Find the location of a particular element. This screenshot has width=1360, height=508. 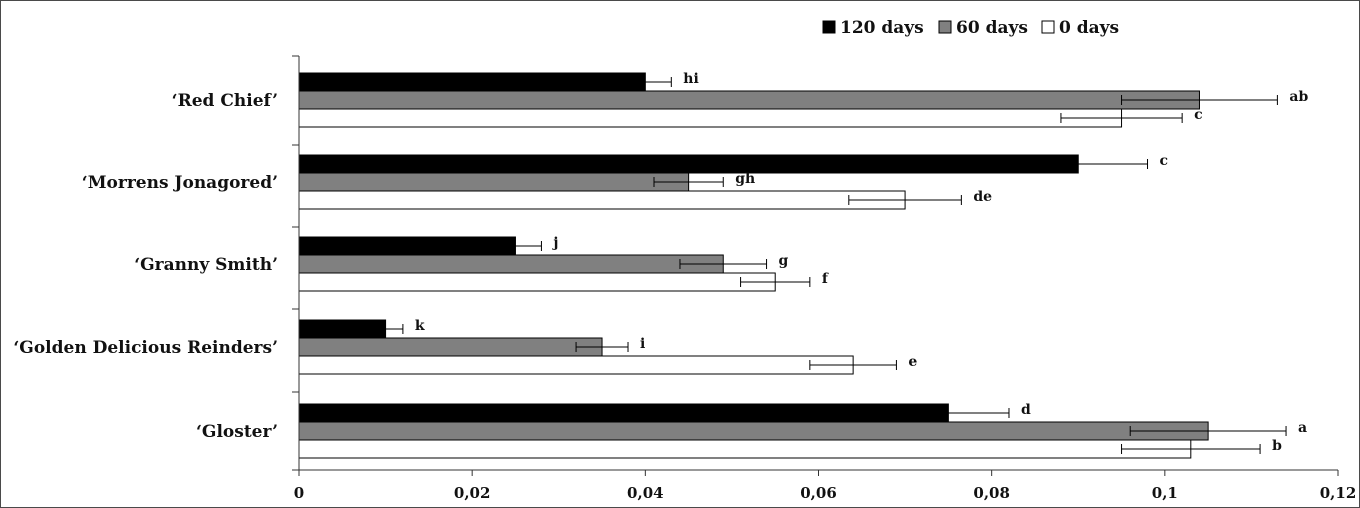

legend: 120 days 60 days 0 days is located at coordinates (970, 28).